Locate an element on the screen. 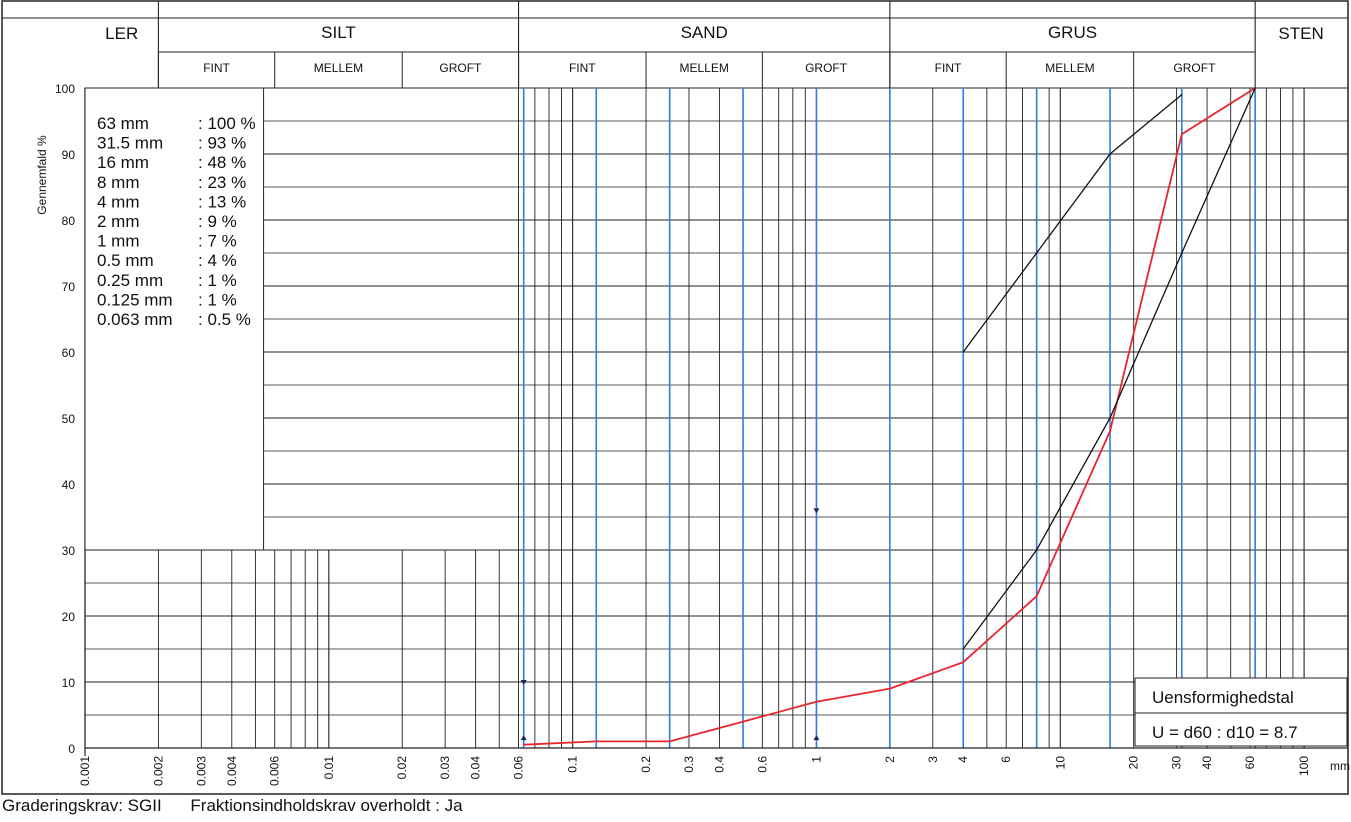 The image size is (1351, 822). x-tick-label: 0.004 is located at coordinates (232, 771).